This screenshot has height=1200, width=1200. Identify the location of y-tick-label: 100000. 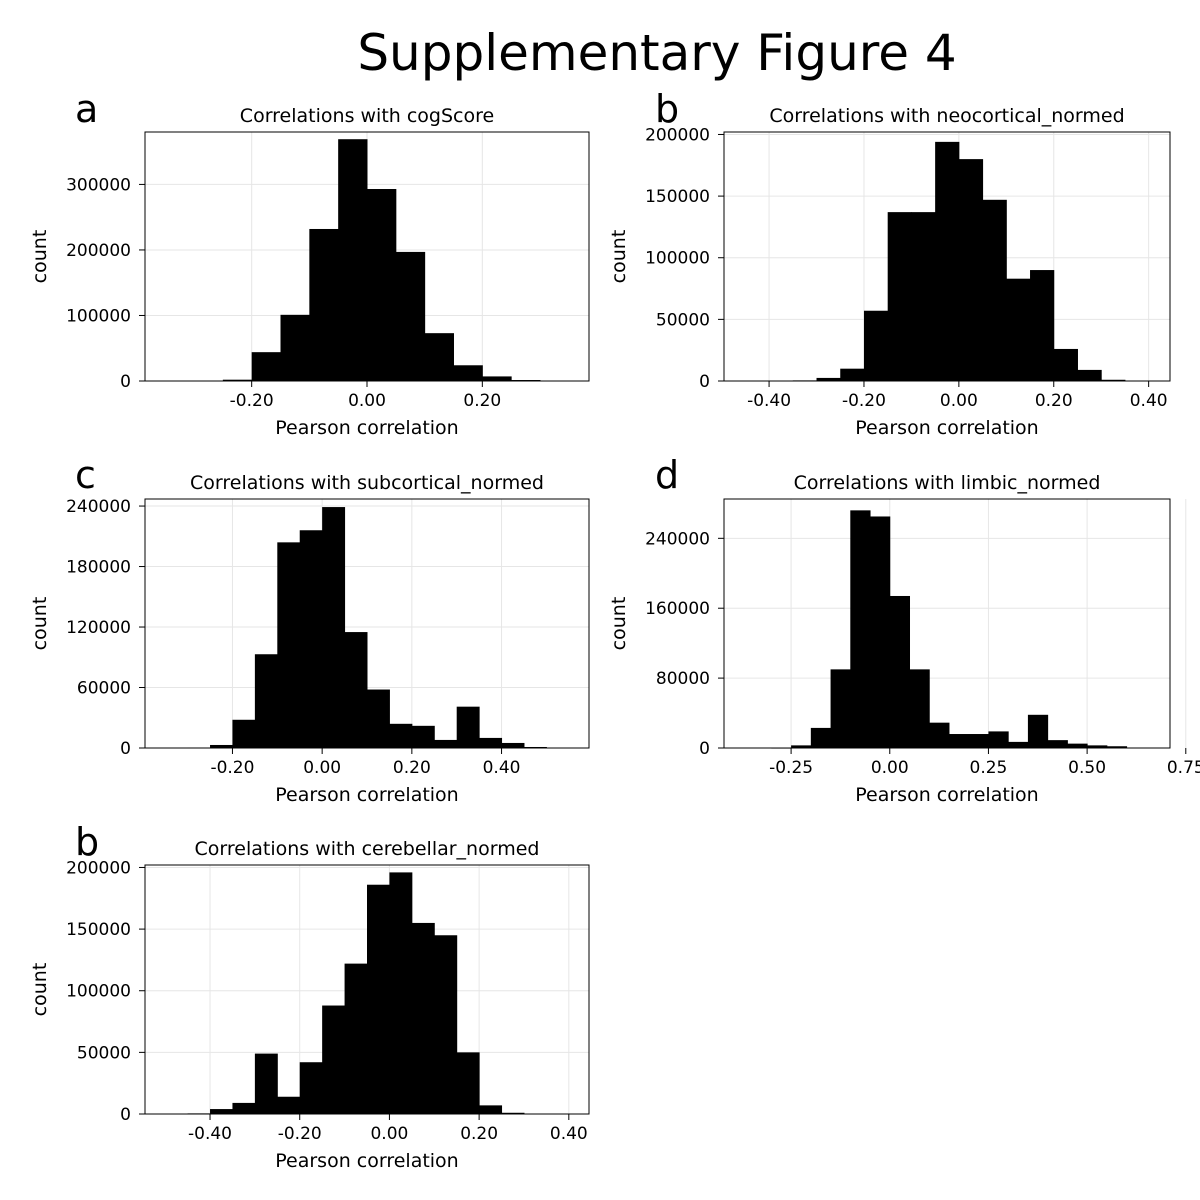
(98, 316).